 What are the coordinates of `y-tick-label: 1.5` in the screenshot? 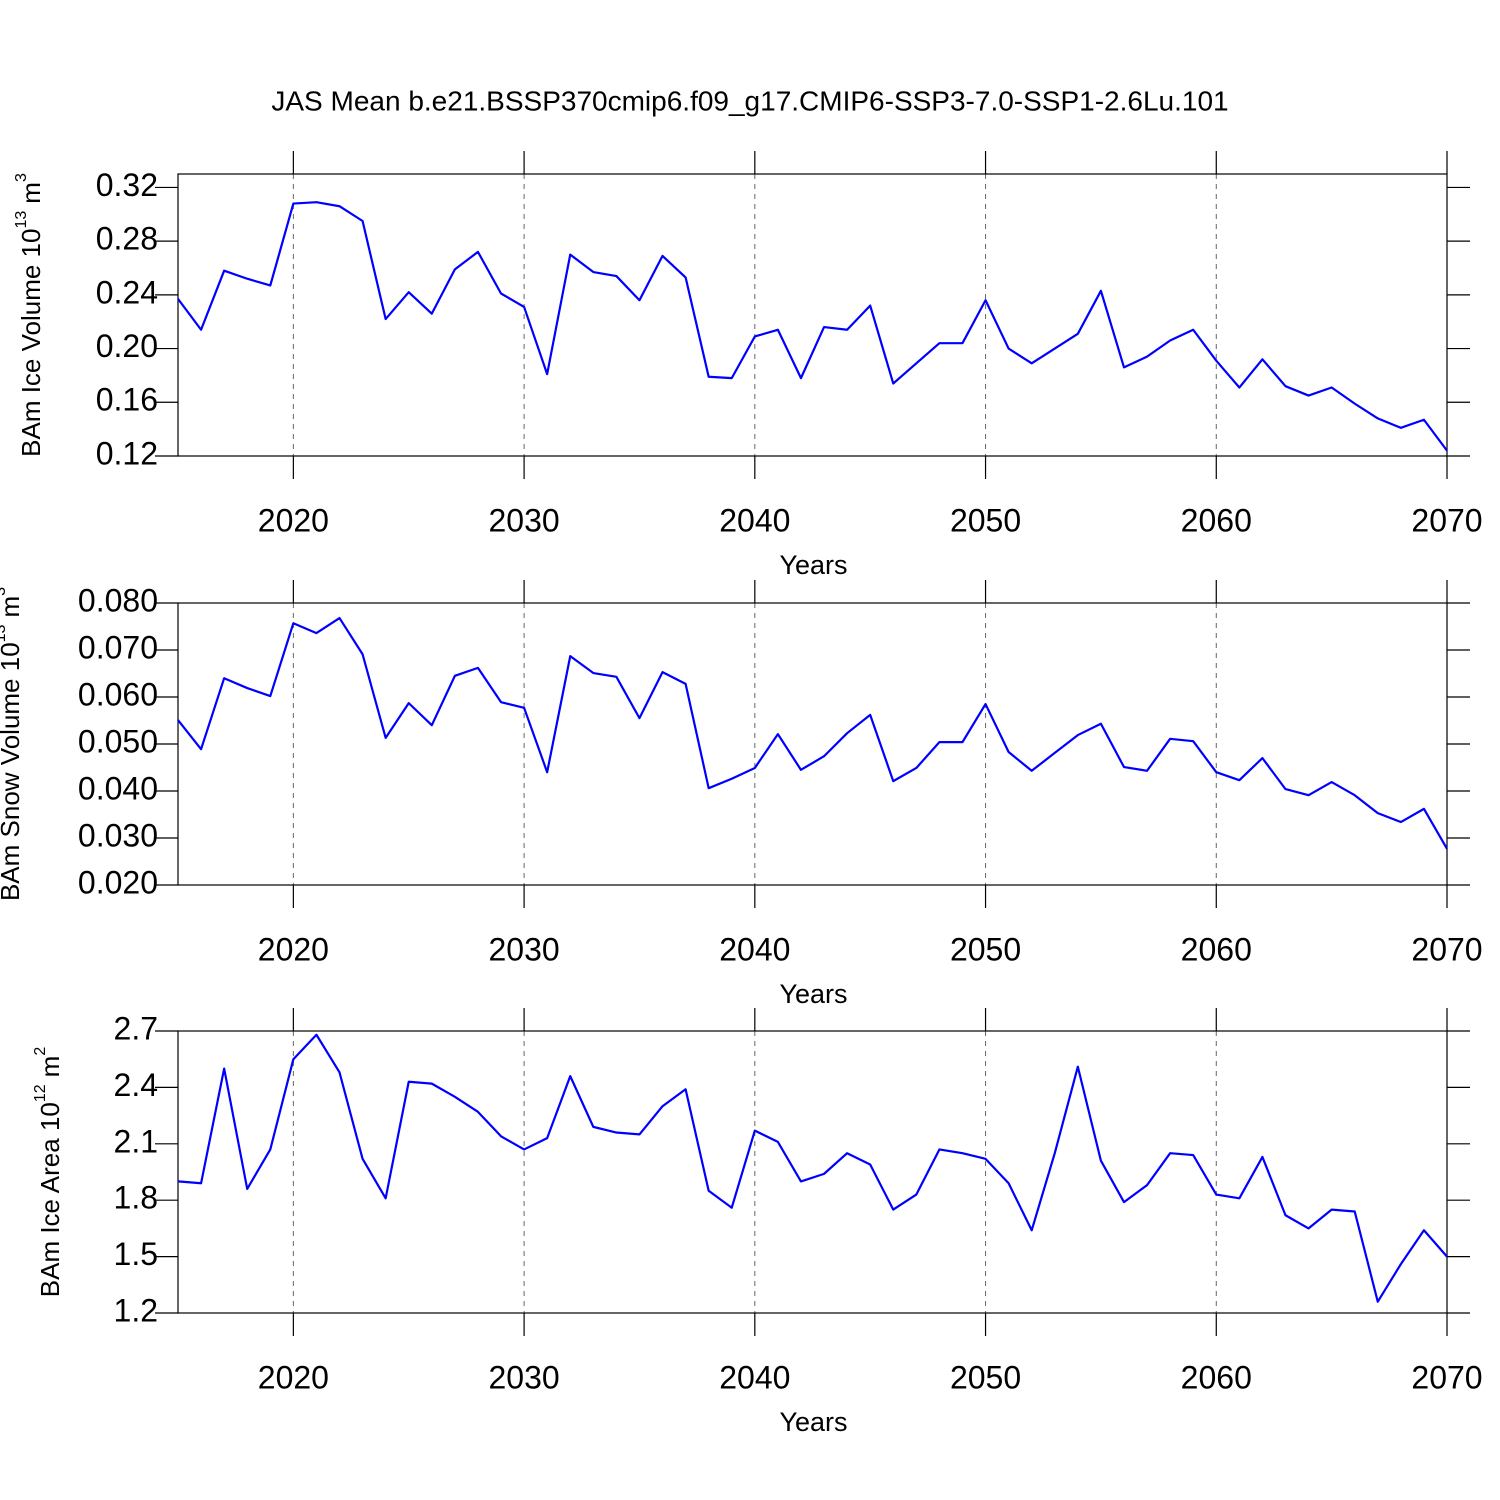 It's located at (136, 1254).